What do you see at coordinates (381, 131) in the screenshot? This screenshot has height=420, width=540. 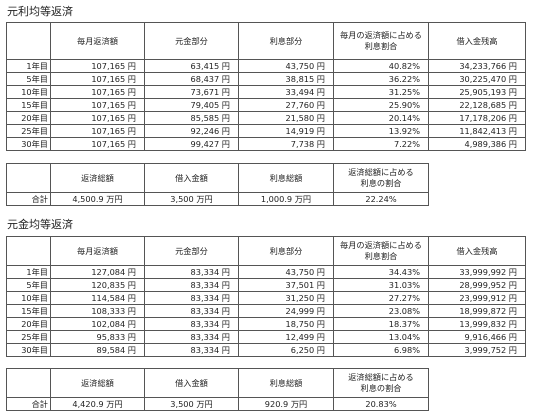 I see `interest-ratio-cell: 13.92%` at bounding box center [381, 131].